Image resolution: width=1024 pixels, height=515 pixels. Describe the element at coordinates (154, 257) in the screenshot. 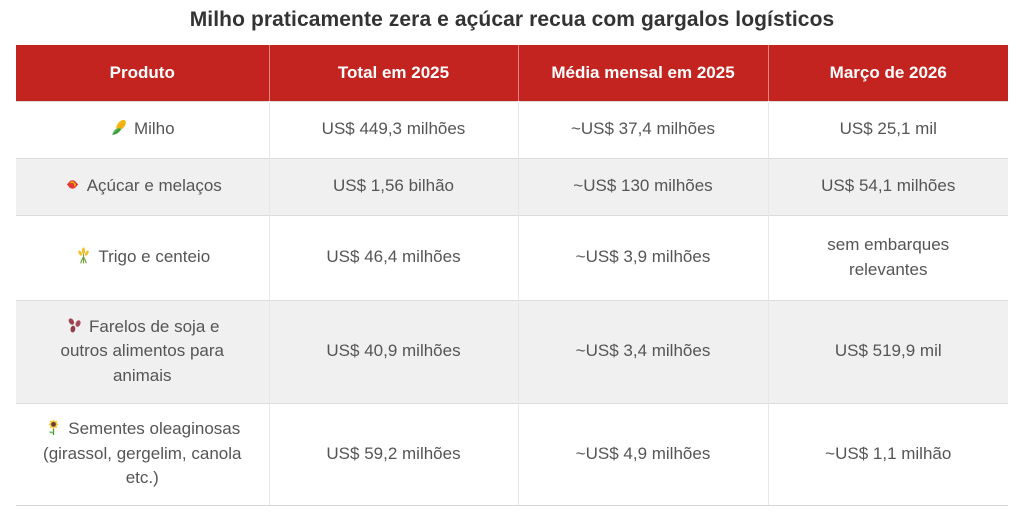

I see `product-label: Trigo e centeio` at that location.